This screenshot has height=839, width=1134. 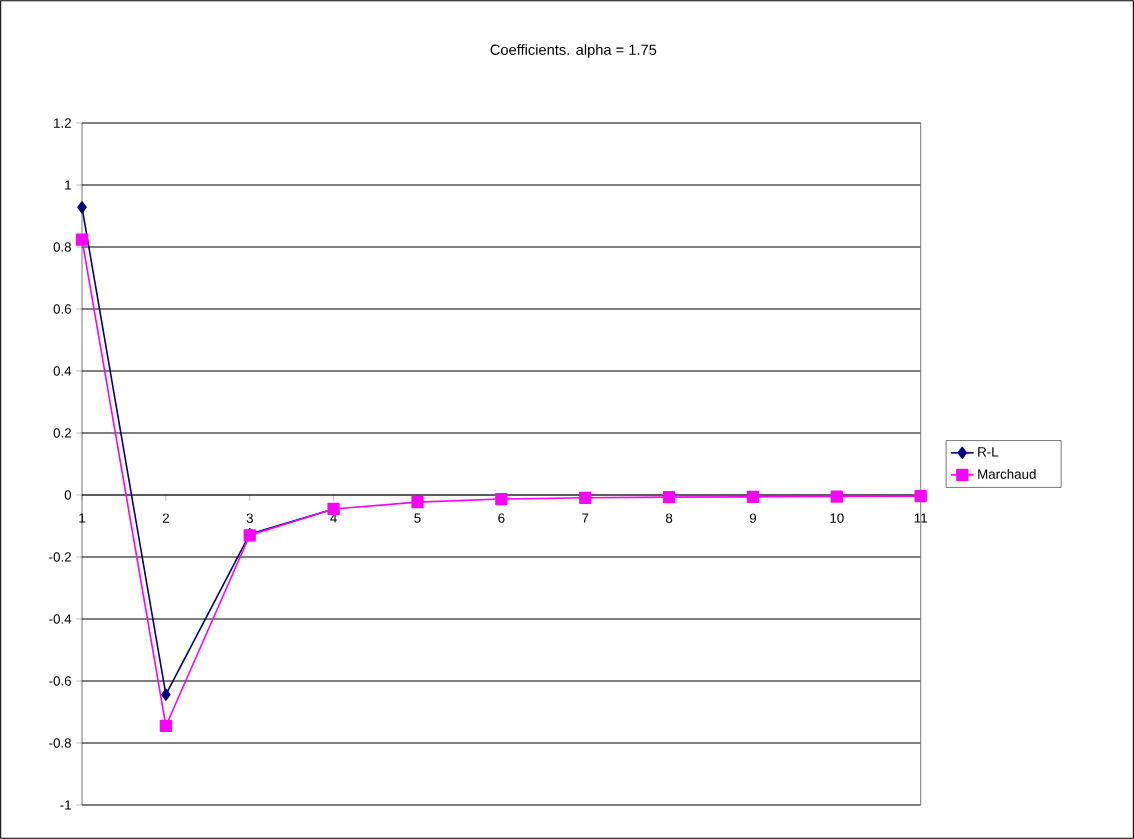 I want to click on x-tick-label: 8, so click(x=669, y=518).